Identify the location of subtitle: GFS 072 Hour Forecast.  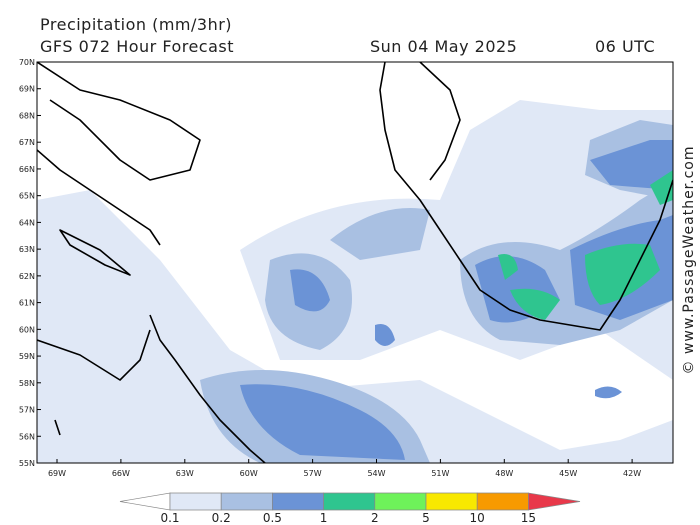
(137, 46).